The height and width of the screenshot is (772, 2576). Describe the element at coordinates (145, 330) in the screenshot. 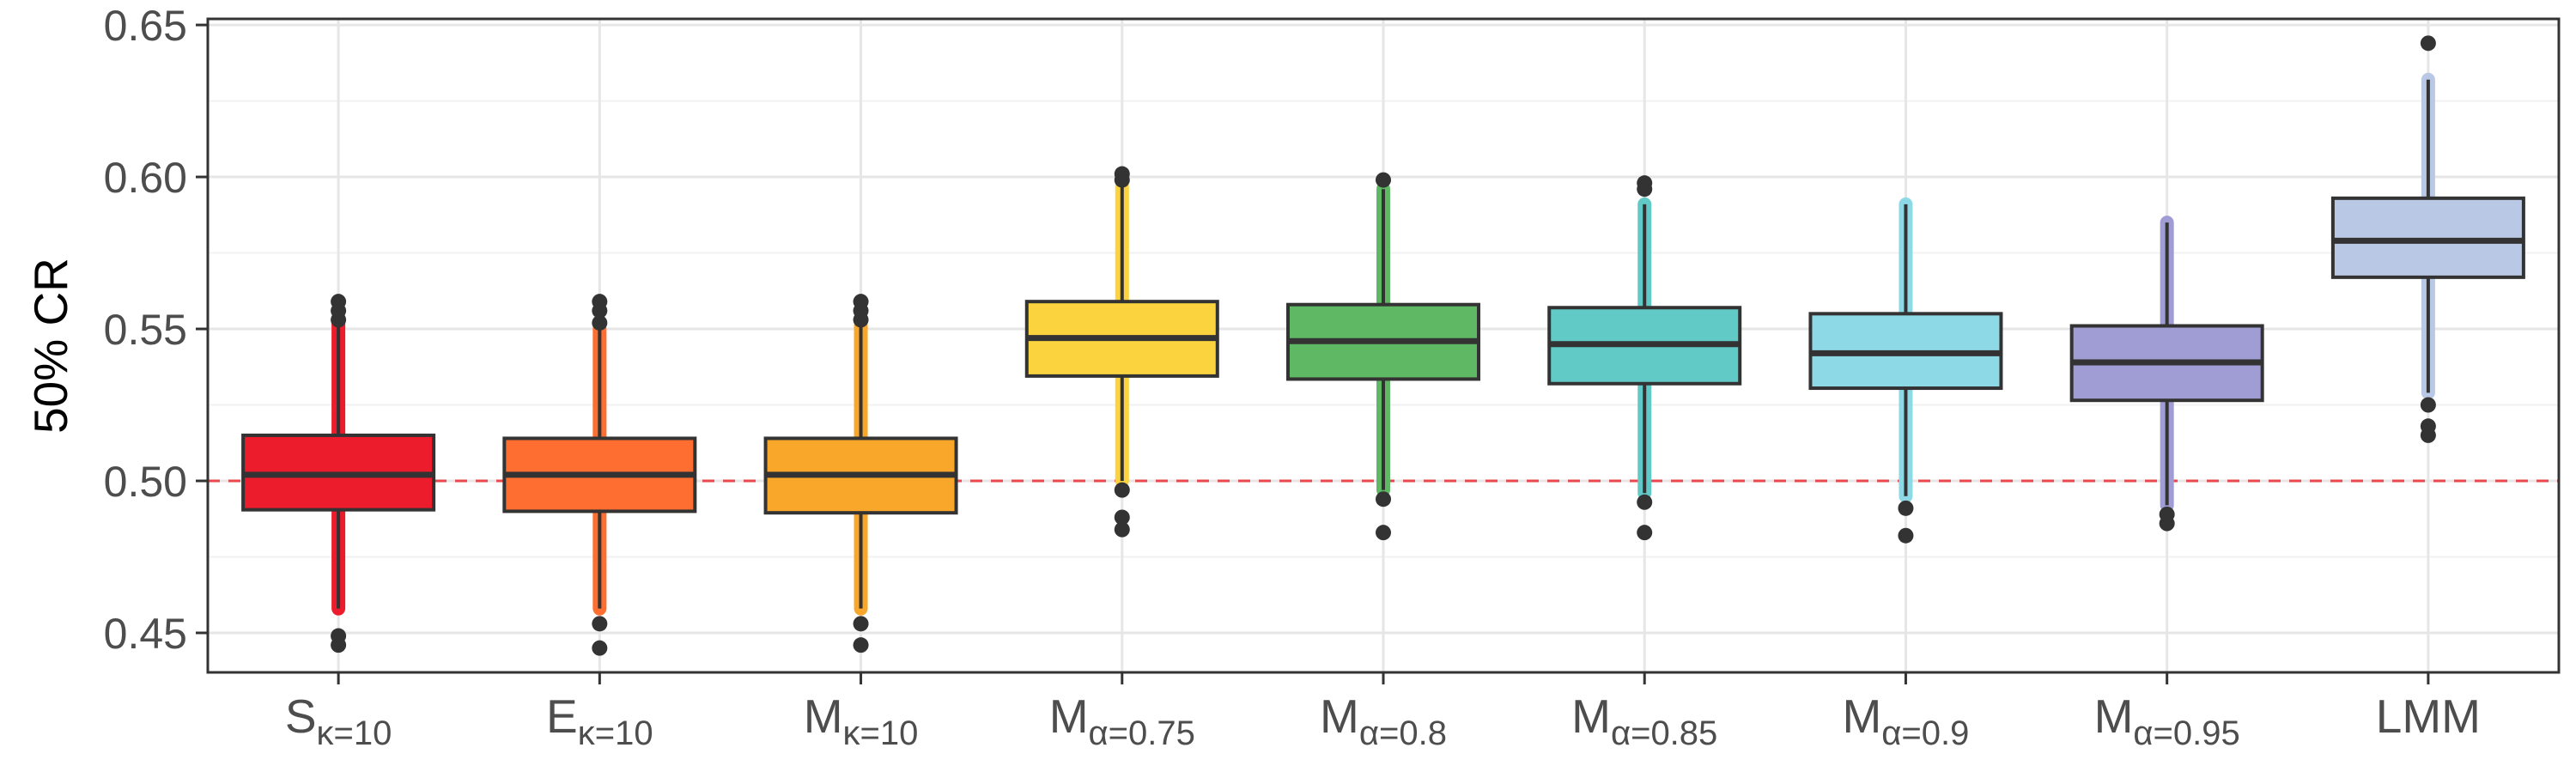

I see `y-tick-label: 0.55` at that location.